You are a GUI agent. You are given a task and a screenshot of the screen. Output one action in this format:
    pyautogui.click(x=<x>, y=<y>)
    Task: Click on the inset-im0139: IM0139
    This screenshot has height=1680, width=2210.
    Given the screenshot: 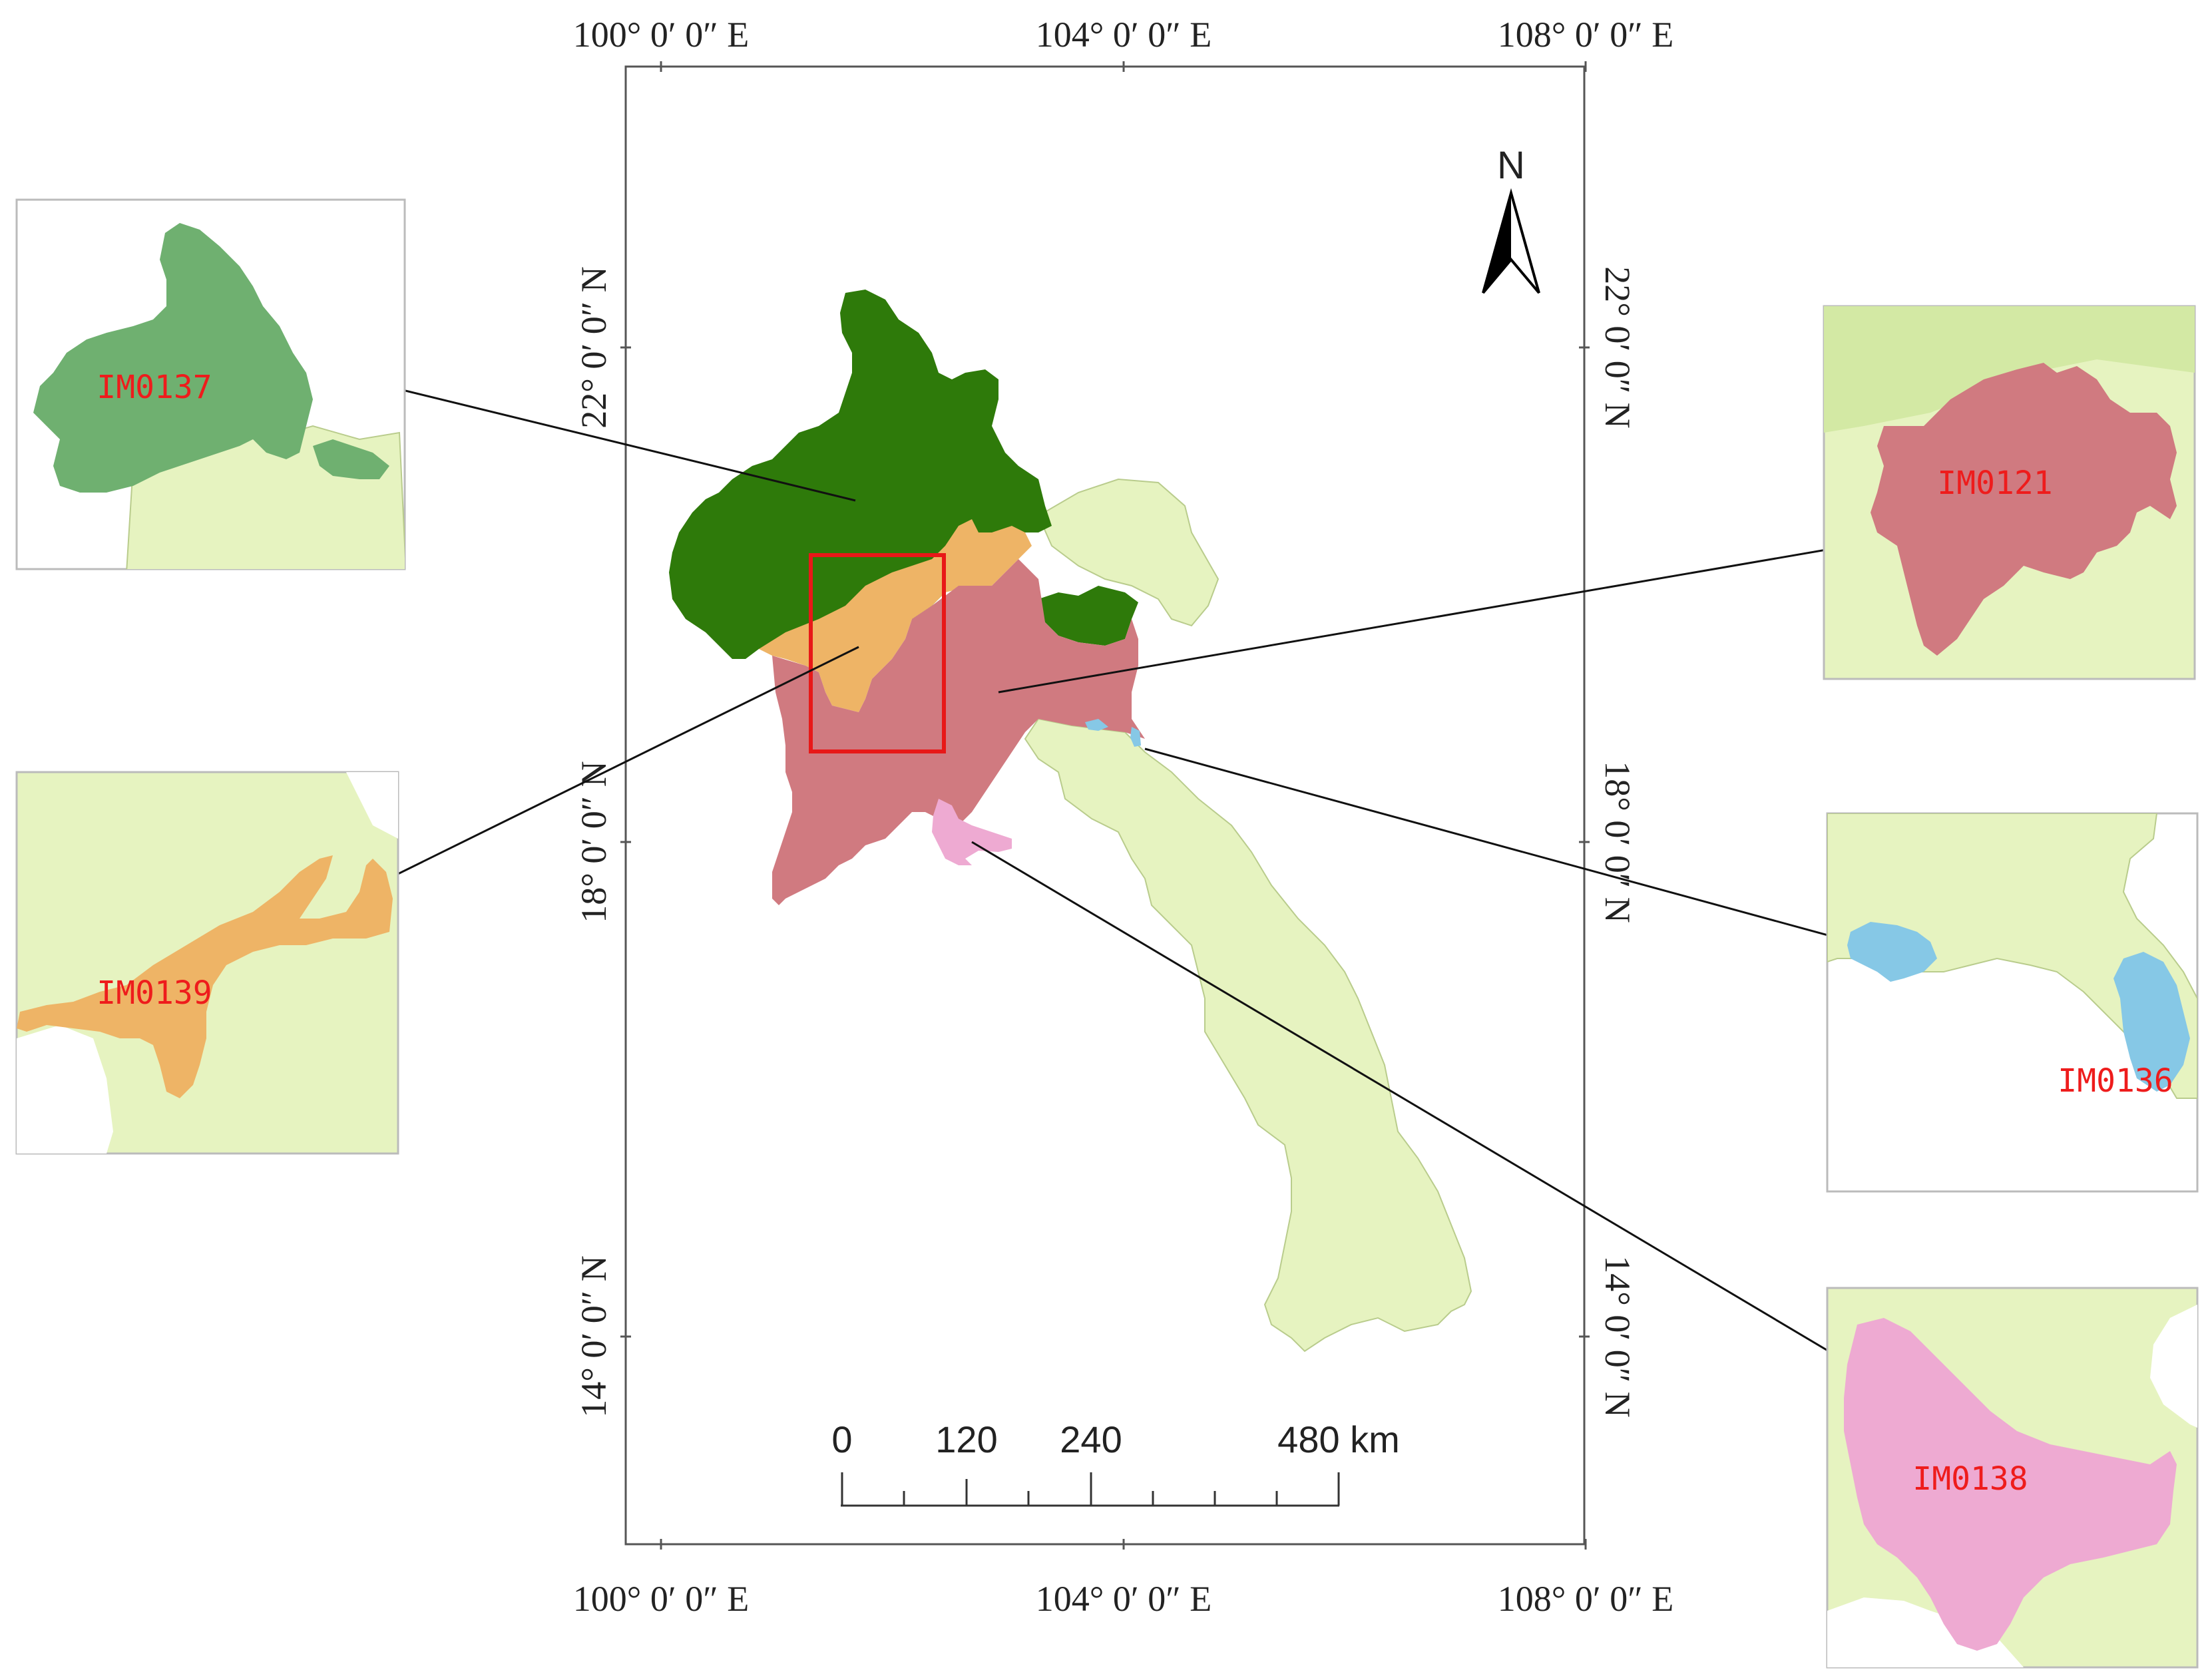 What is the action you would take?
    pyautogui.click(x=207, y=963)
    